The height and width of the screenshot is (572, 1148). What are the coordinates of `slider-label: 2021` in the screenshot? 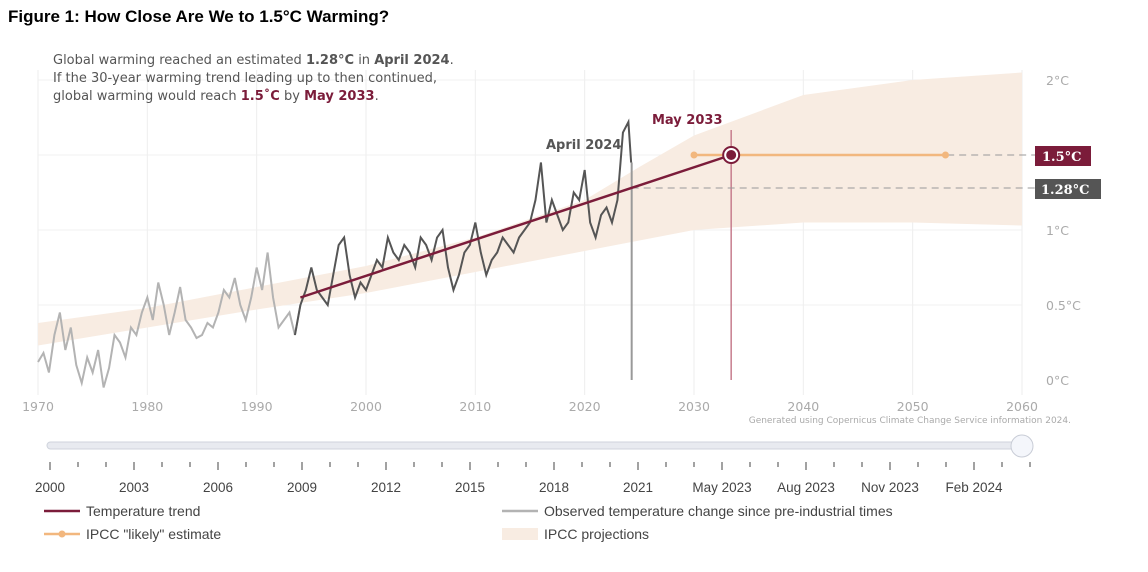 It's located at (638, 487).